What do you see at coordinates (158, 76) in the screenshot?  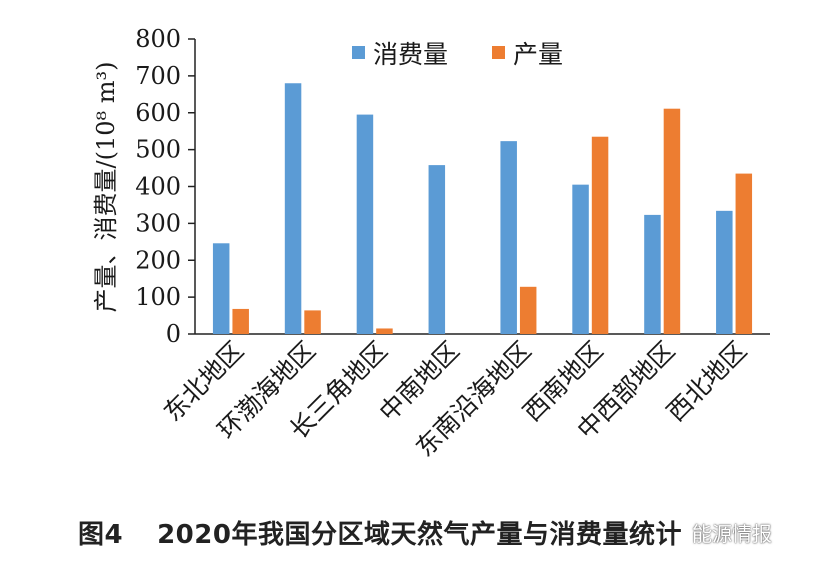 I see `y-tick-label: 700` at bounding box center [158, 76].